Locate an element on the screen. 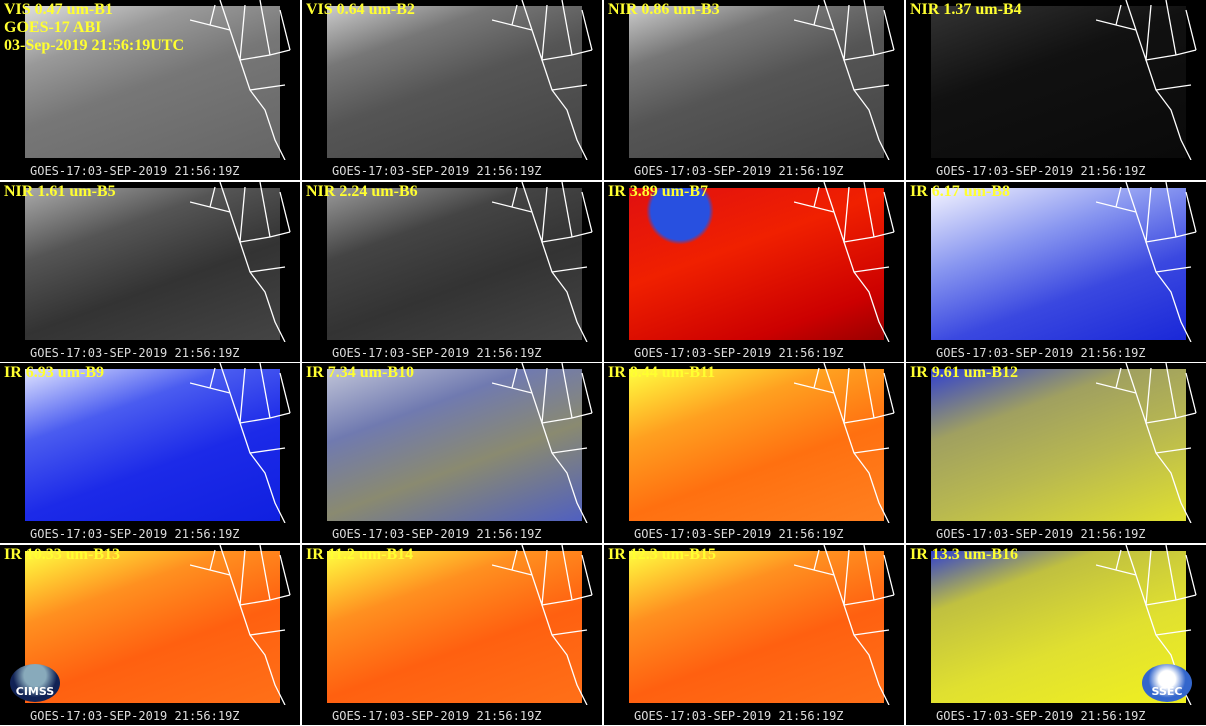  band-label: NIR 2.24 um-B6 is located at coordinates (362, 191).